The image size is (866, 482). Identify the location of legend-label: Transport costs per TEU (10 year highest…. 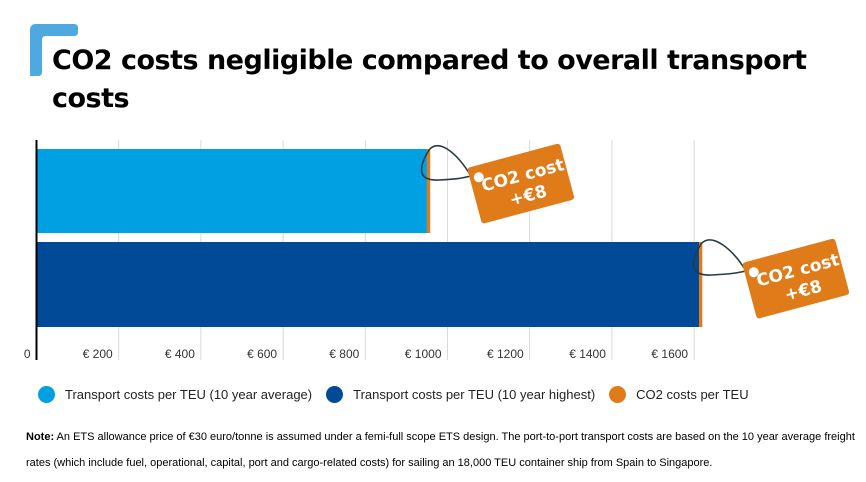
(474, 394).